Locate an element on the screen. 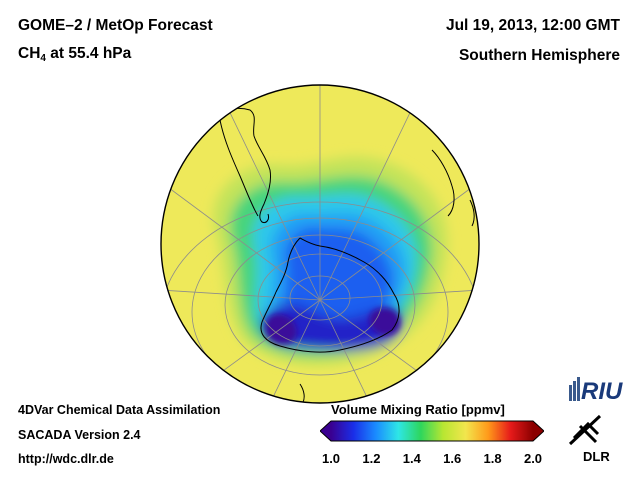 The image size is (640, 480). colorbar-tick-label: 1.2 is located at coordinates (371, 458).